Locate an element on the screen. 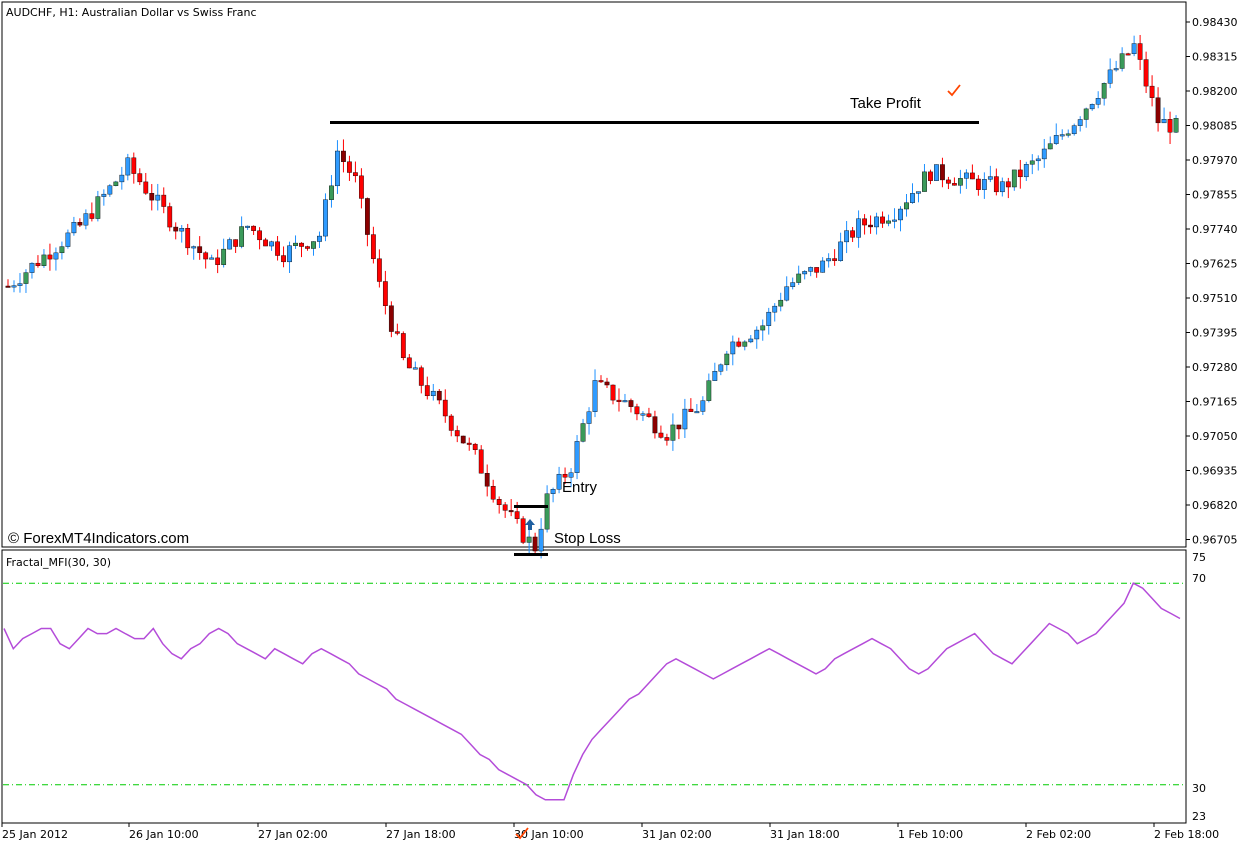  indicator-label: Fractal_MFI(30, 30) is located at coordinates (58, 562).